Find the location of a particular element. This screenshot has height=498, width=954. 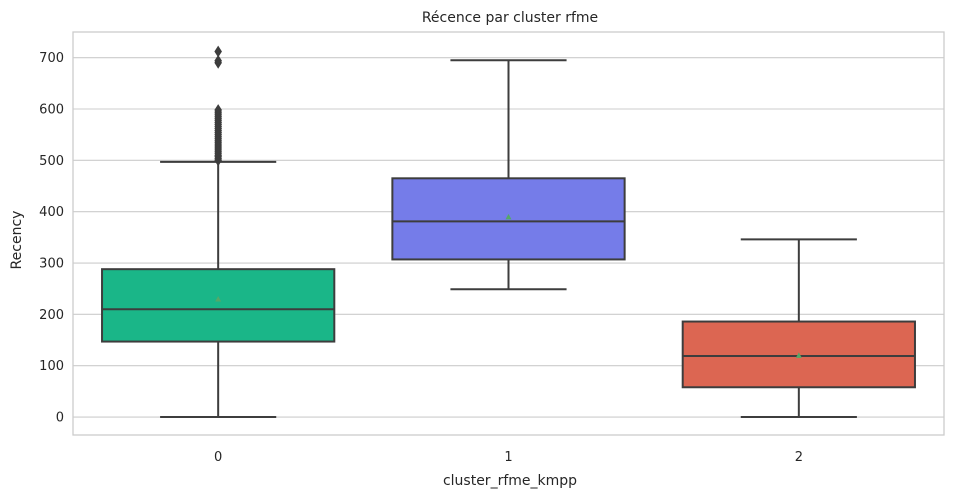

y-tick-label-700: 700 is located at coordinates (51, 58).